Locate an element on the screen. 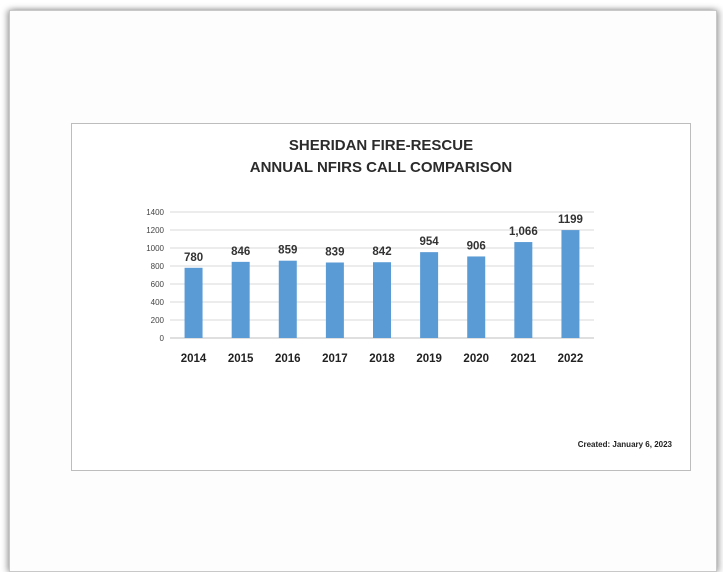 The width and height of the screenshot is (723, 572). x-tick-label: 2021 is located at coordinates (524, 359).